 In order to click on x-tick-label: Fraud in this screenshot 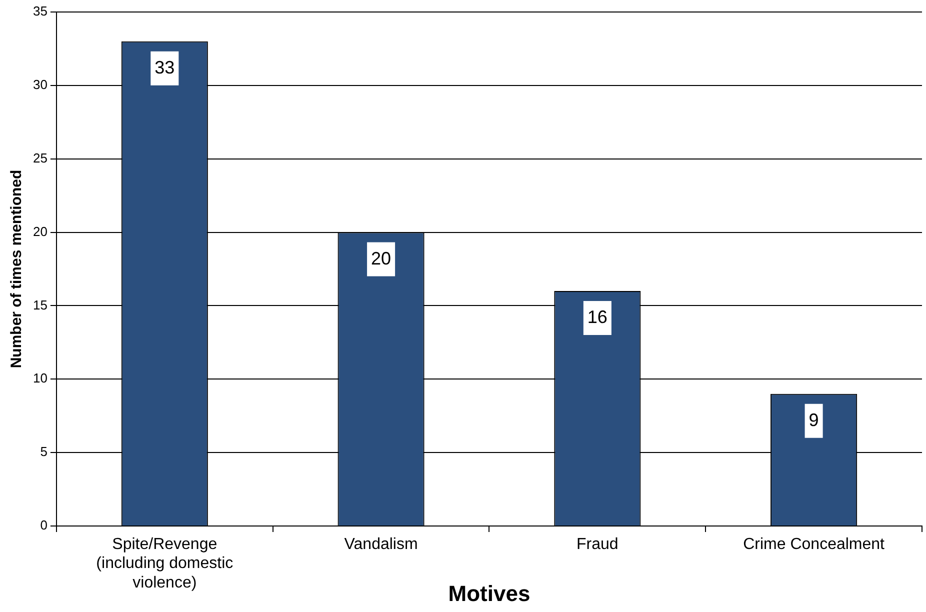, I will do `click(597, 545)`.